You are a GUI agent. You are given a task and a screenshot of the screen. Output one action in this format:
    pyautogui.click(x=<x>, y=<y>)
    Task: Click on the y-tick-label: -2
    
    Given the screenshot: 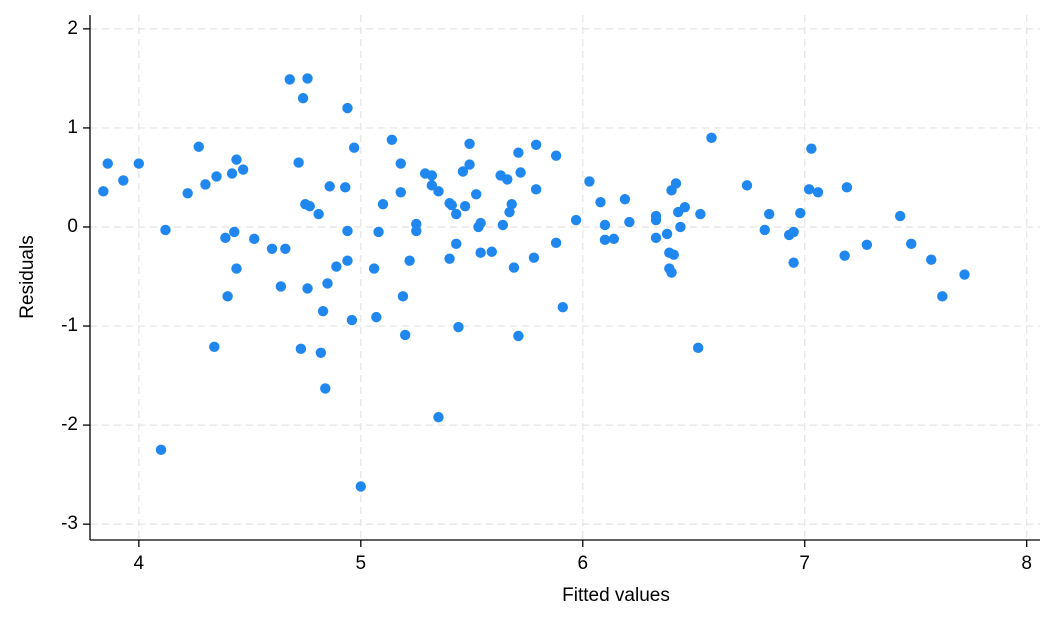 What is the action you would take?
    pyautogui.click(x=69, y=424)
    